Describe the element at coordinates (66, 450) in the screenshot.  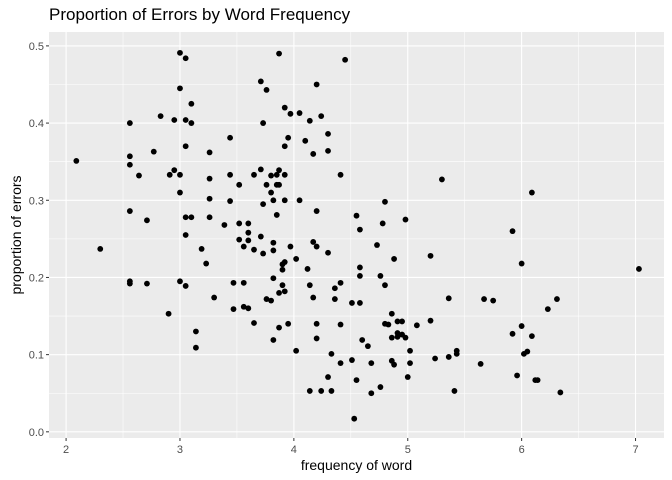
I see `x-tick-label: 2` at that location.